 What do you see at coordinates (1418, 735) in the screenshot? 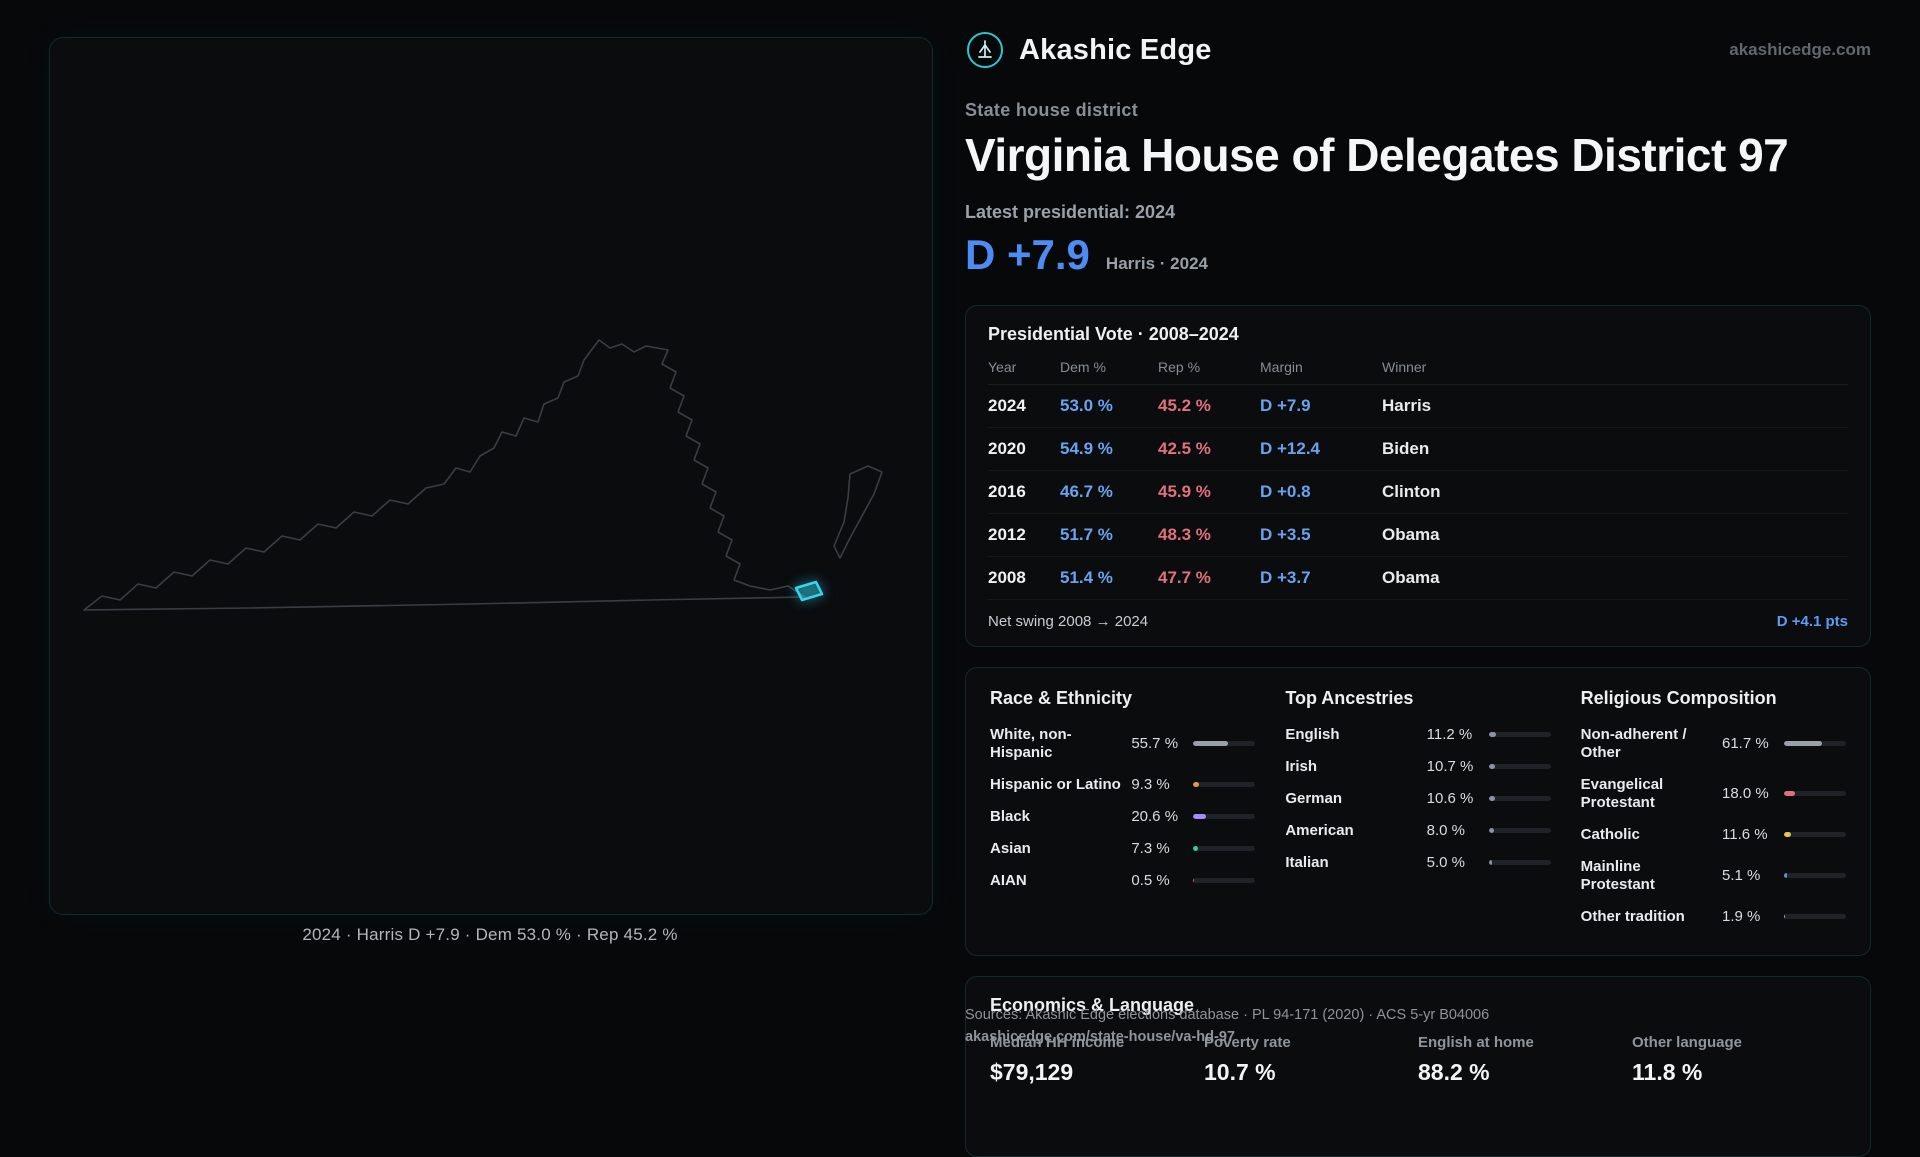
I see `stat-row: English 11.2 %` at bounding box center [1418, 735].